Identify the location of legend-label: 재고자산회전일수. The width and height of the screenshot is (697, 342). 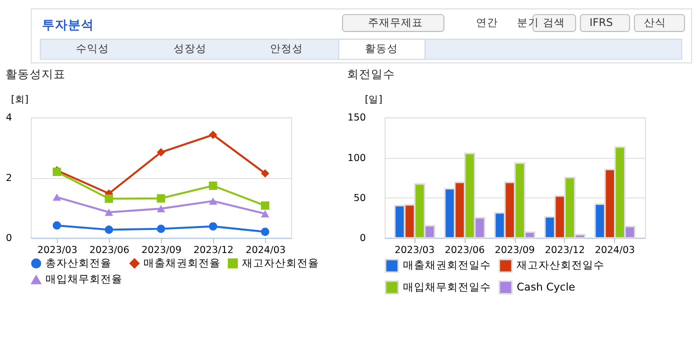
(560, 266).